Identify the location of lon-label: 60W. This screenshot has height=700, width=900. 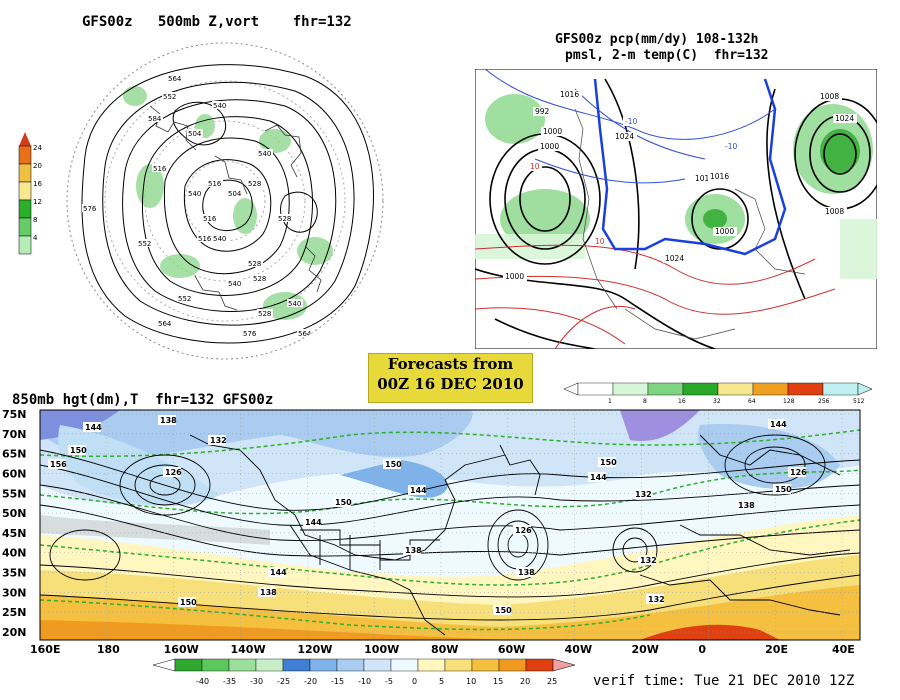
(511, 649).